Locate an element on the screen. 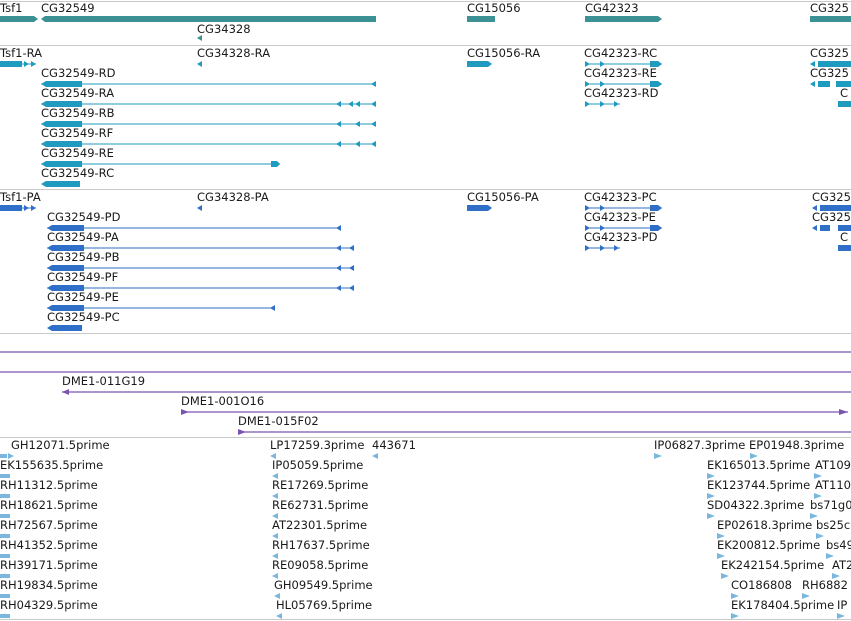  protein-label: CG15056-PA is located at coordinates (503, 197).